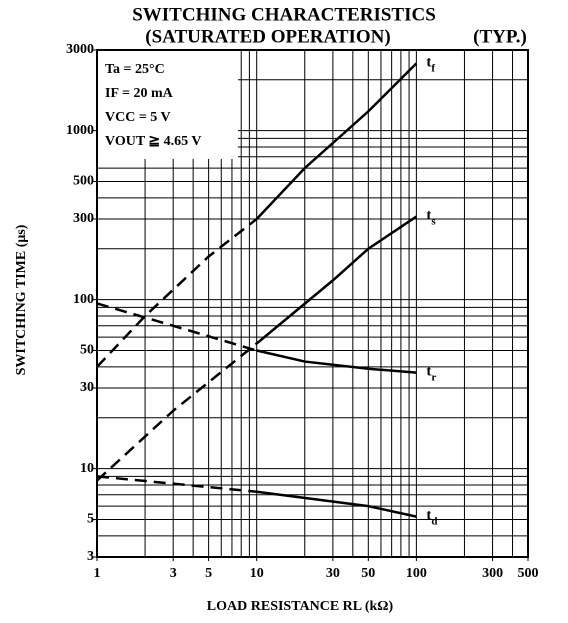 The image size is (568, 623). What do you see at coordinates (90, 556) in the screenshot?
I see `y-tick-label: 3` at bounding box center [90, 556].